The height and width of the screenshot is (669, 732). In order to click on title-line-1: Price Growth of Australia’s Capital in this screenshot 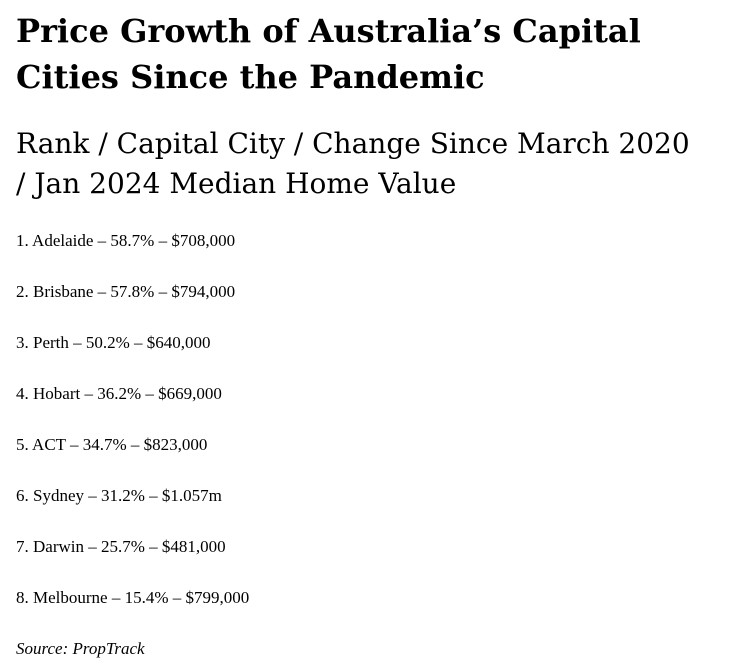, I will do `click(328, 31)`.